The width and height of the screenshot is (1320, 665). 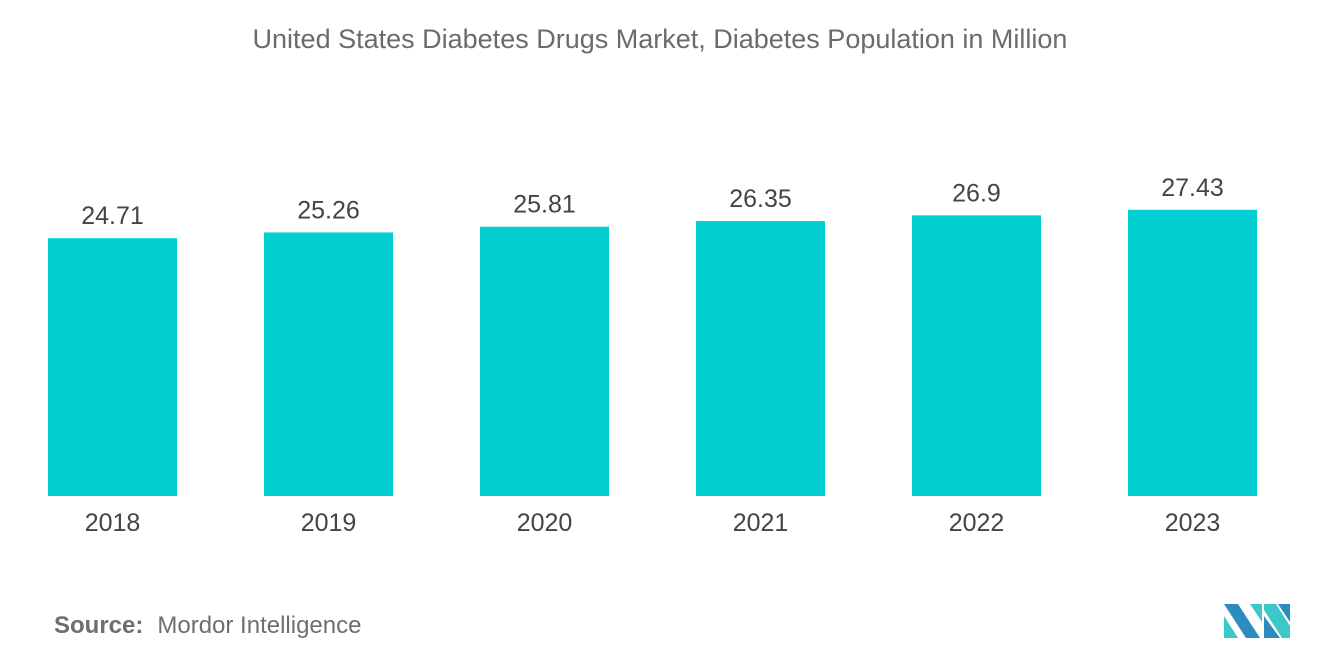 I want to click on source-note: Source: Mordor Intelligence, so click(x=207, y=626).